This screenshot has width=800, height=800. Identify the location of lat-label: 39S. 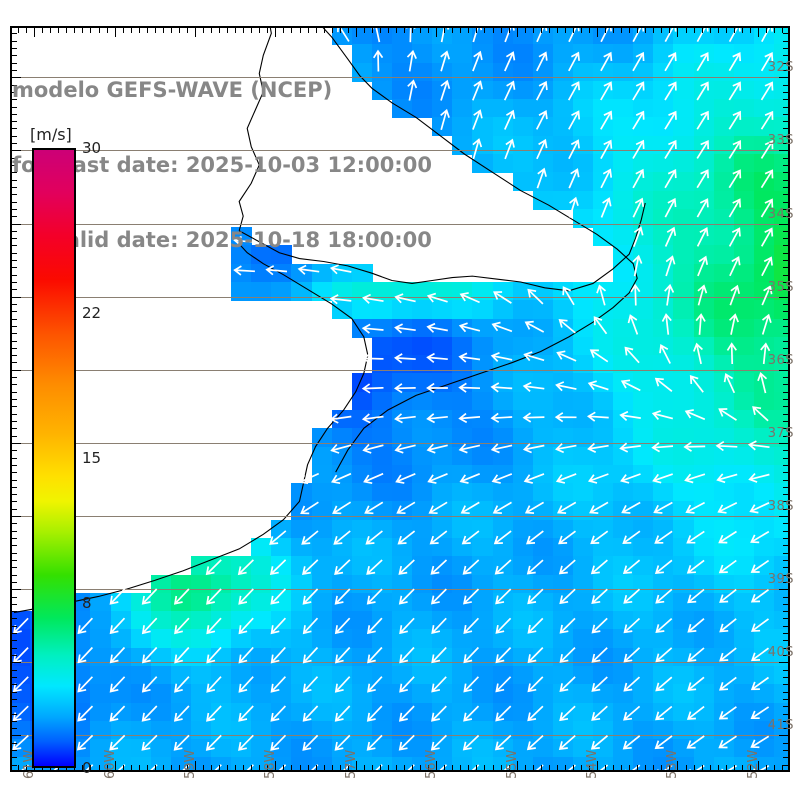
(780, 580).